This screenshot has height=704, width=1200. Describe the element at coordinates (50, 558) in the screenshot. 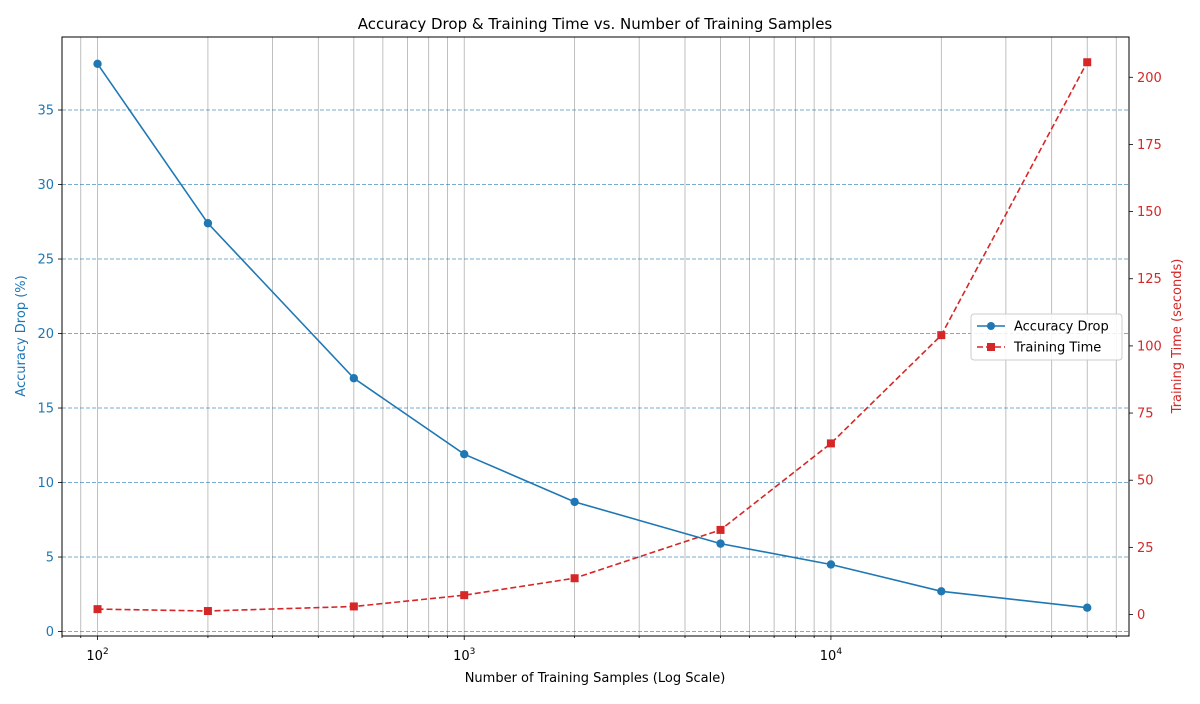

I see `left-y-tick-label: 5` at that location.